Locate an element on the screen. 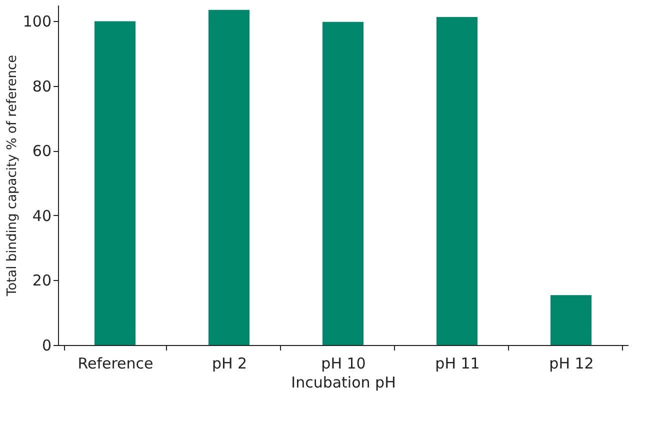 The image size is (670, 422). y-tick-label: 0 is located at coordinates (47, 345).